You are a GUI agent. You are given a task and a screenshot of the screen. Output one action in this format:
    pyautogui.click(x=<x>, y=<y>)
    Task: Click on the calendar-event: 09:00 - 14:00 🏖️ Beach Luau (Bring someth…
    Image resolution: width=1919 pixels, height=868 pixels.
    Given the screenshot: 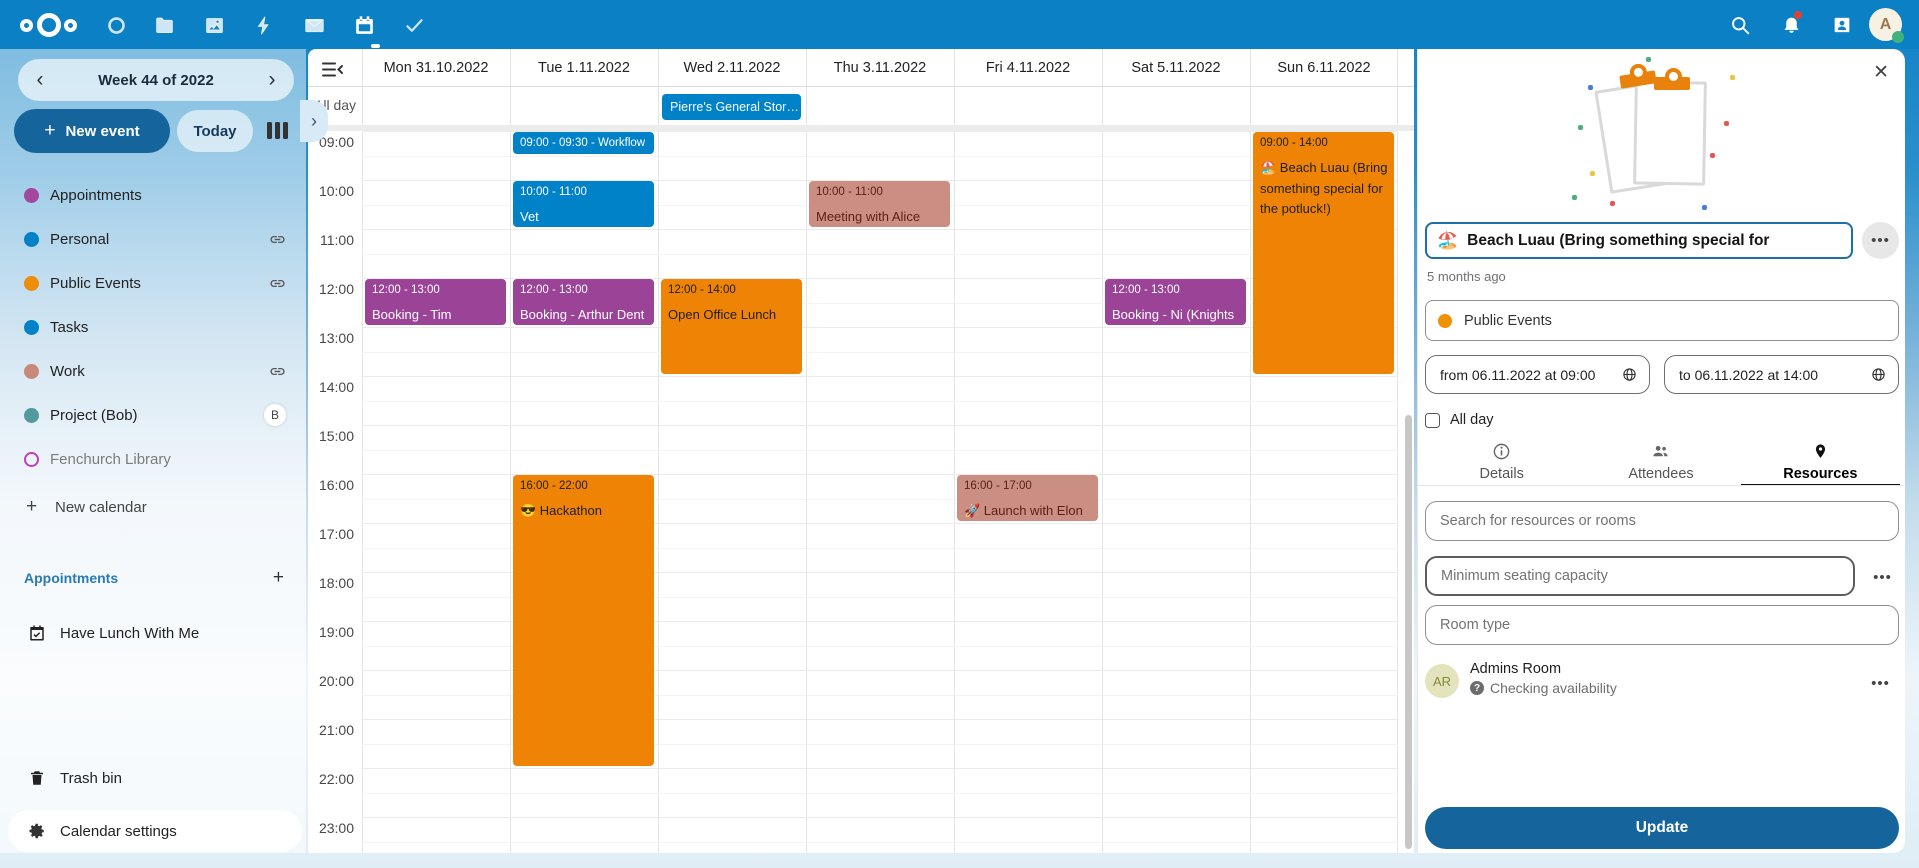 What is the action you would take?
    pyautogui.click(x=1323, y=253)
    